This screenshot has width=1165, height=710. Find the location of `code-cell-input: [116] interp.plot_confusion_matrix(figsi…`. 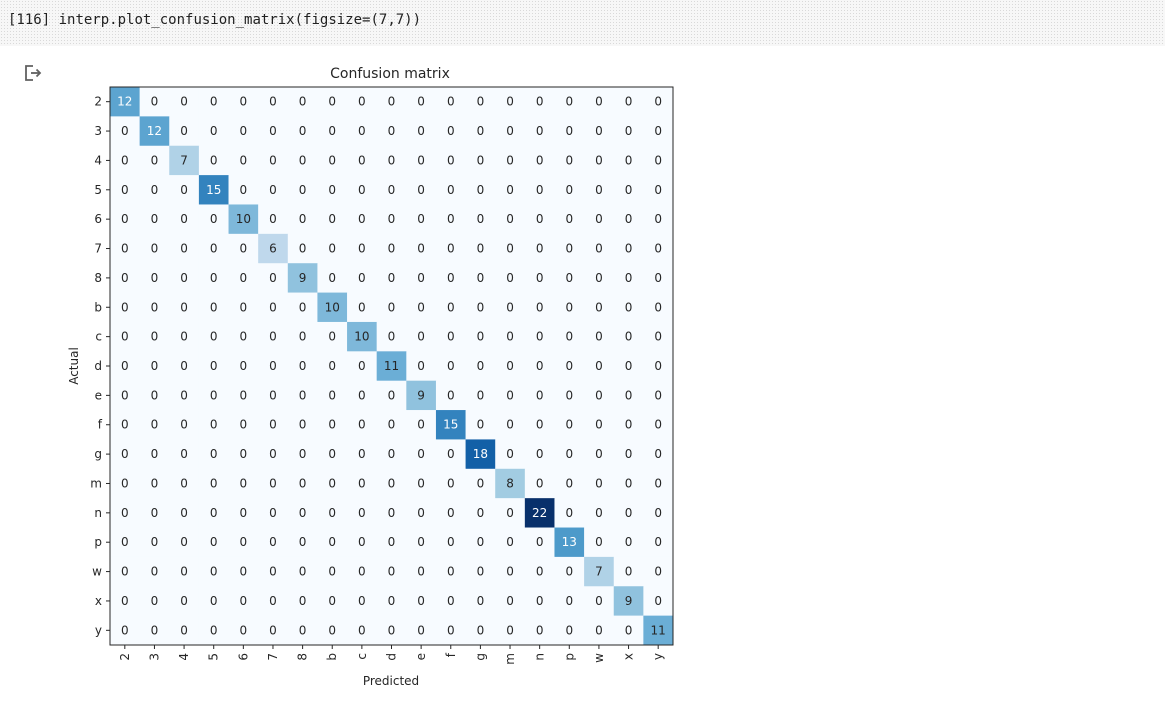

code-cell-input: [116] interp.plot_confusion_matrix(figsi… is located at coordinates (582, 23).